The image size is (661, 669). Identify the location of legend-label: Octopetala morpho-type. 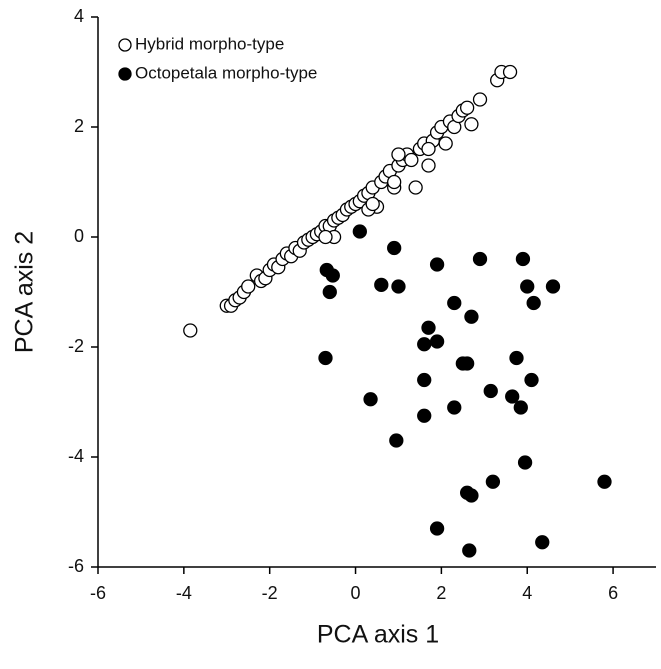
(226, 72).